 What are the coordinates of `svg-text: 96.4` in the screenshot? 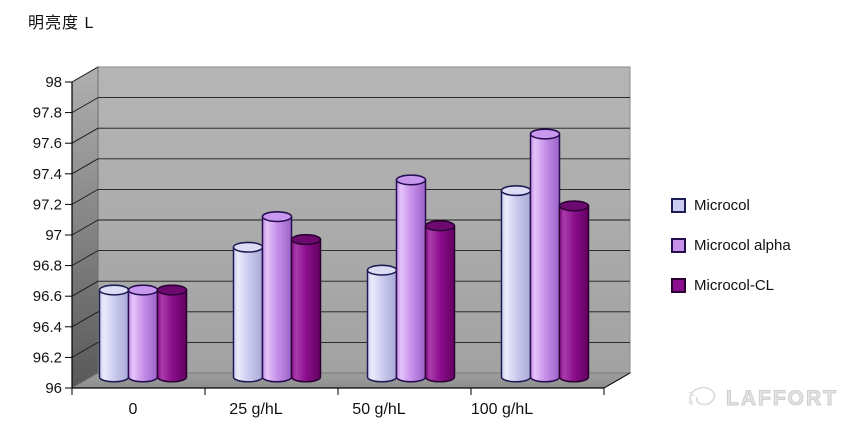 It's located at (47, 327).